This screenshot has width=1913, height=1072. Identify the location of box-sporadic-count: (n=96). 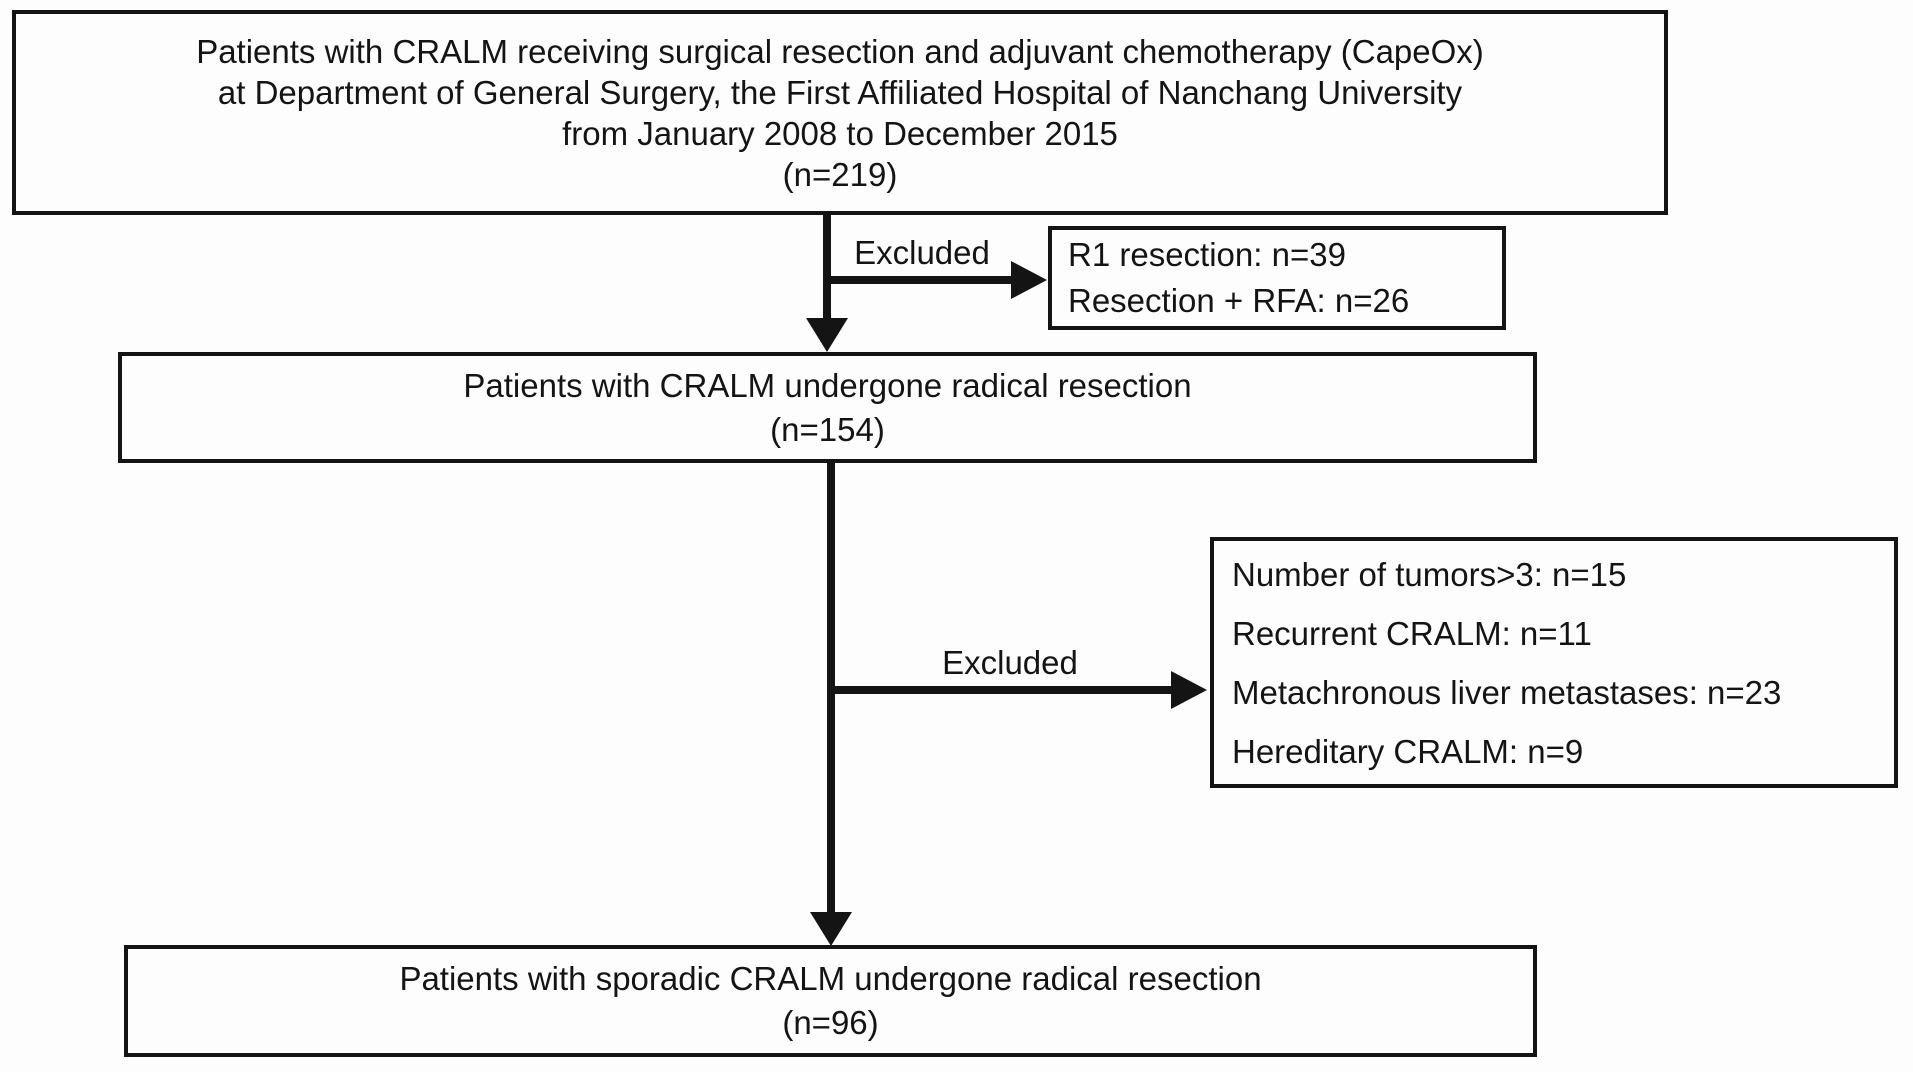
(830, 1022).